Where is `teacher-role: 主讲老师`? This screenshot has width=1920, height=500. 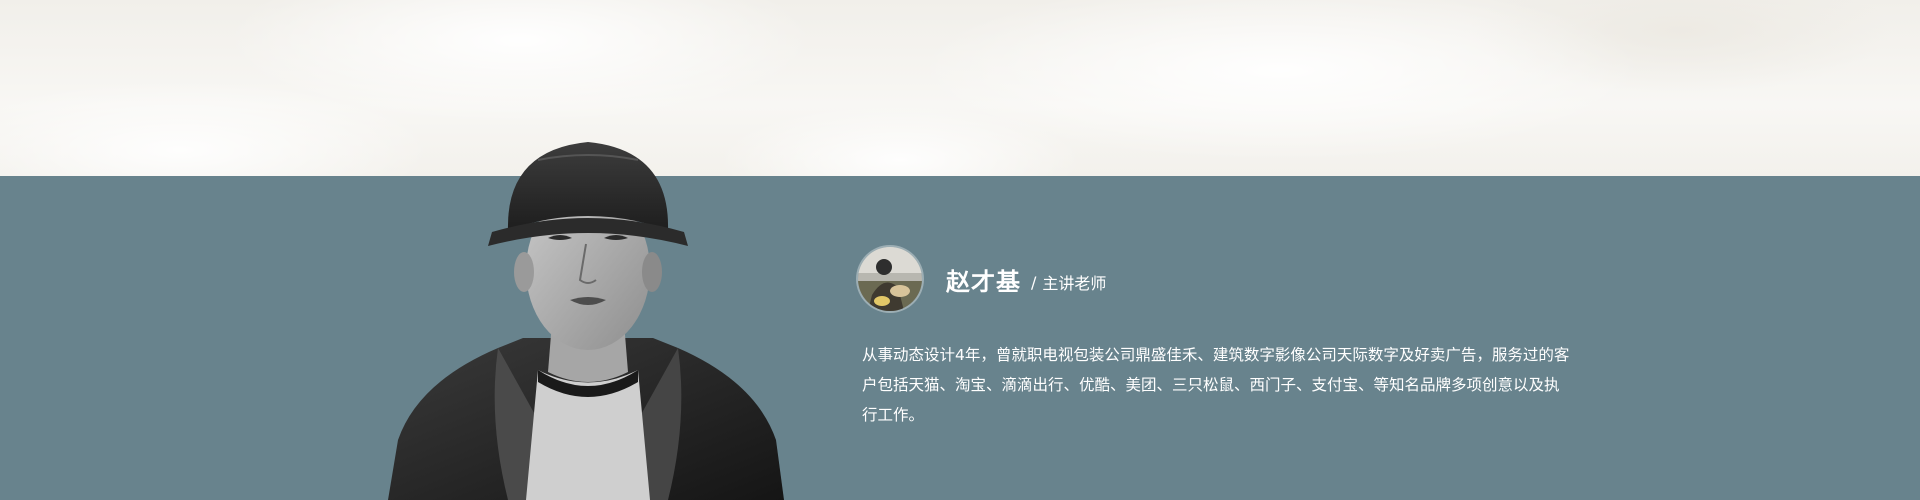 teacher-role: 主讲老师 is located at coordinates (1074, 283).